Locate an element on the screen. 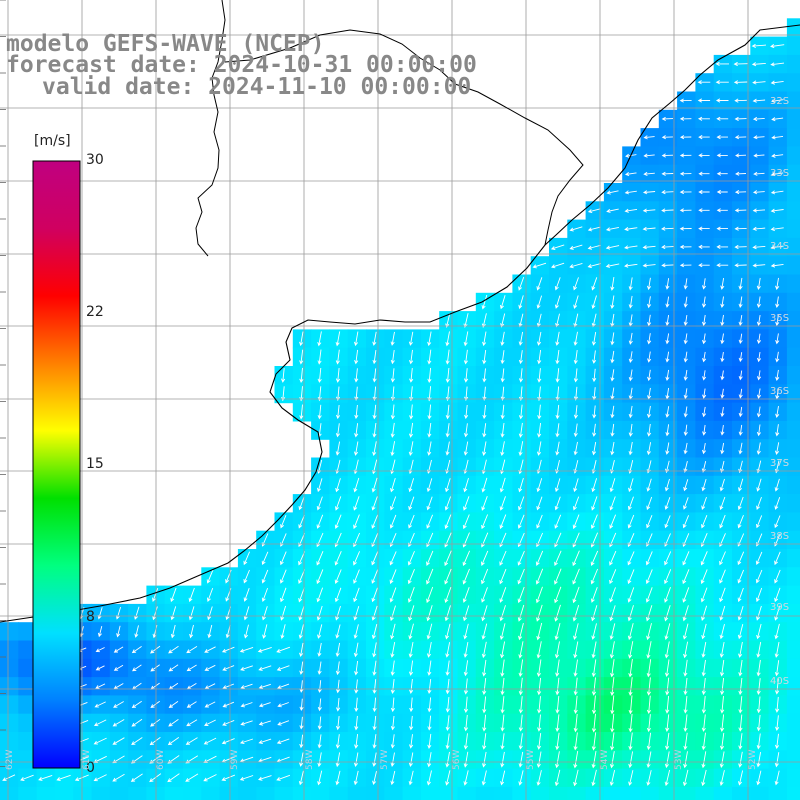 This screenshot has width=800, height=800. longitude-label: 60W is located at coordinates (161, 759).